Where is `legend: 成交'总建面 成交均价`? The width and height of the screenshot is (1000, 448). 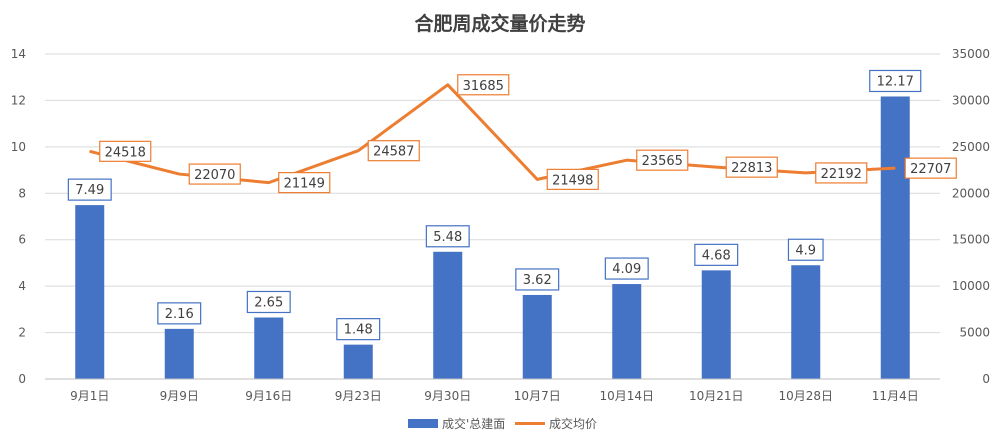
legend: 成交'总建面 成交均价 is located at coordinates (502, 423).